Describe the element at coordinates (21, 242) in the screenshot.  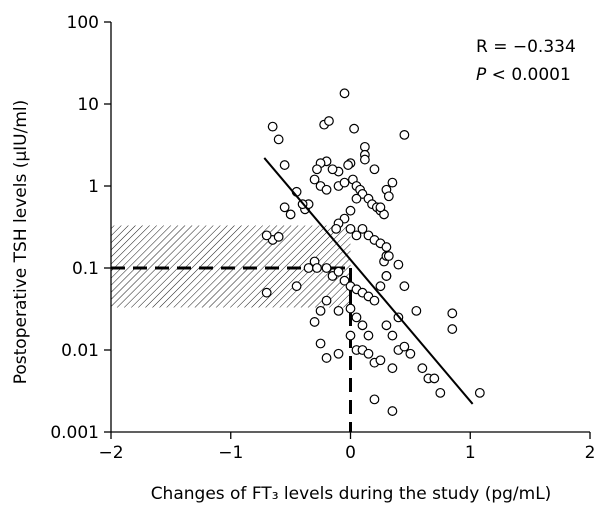
I see `y-axis-title: Postoperative TSH levels (μIU/ml)` at that location.